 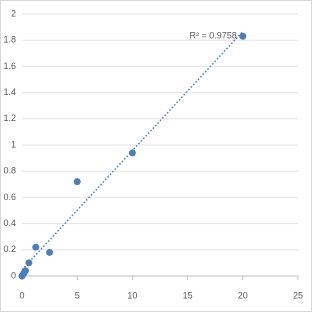 What do you see at coordinates (77, 295) in the screenshot?
I see `x-tick-label: 5` at bounding box center [77, 295].